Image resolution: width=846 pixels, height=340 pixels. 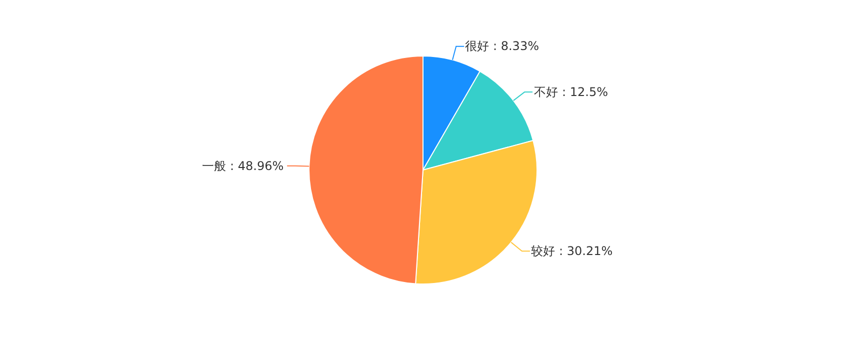 I want to click on slice-label: 较好, so click(x=543, y=251).